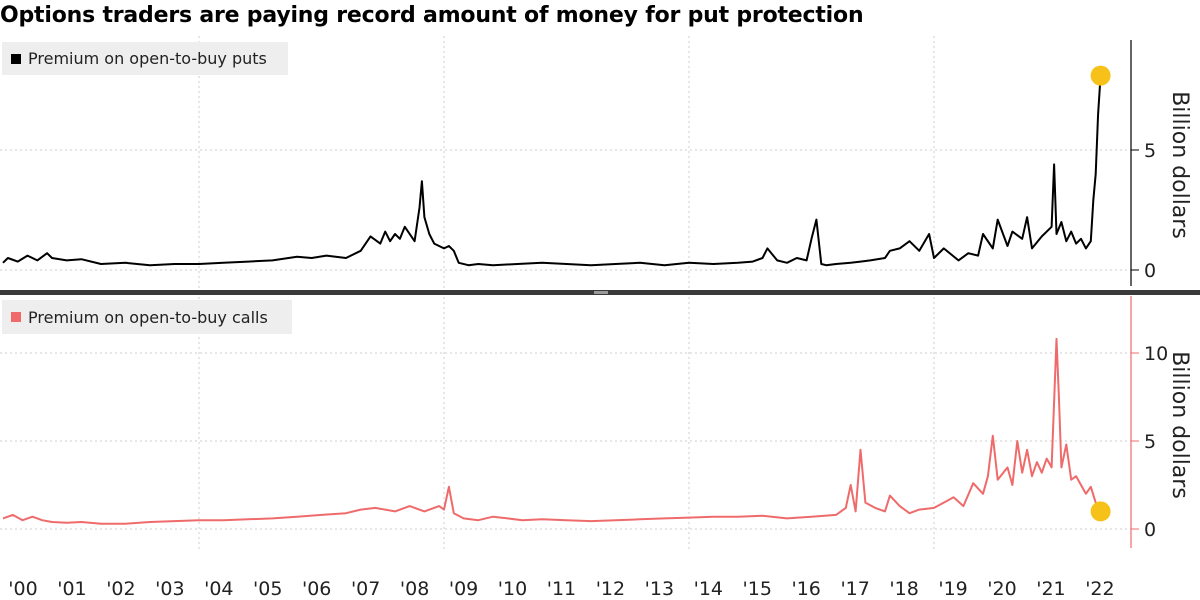  What do you see at coordinates (952, 589) in the screenshot?
I see `x-axis-year-label: '19` at bounding box center [952, 589].